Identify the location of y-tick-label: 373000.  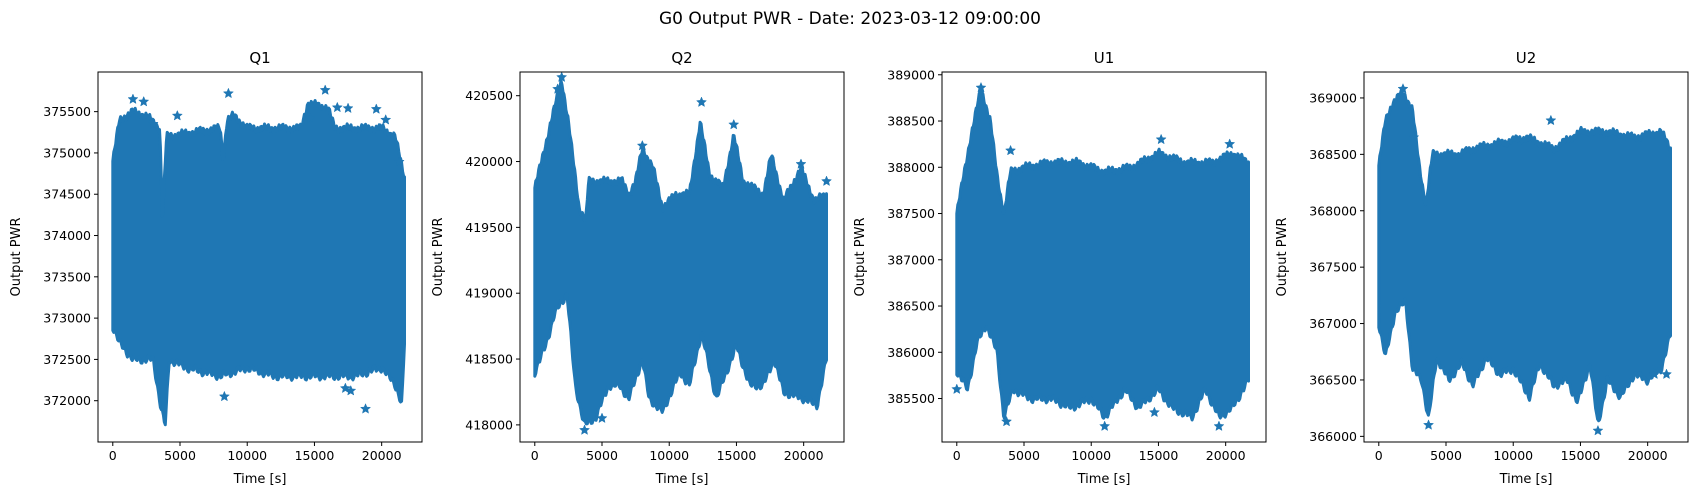
(67, 318).